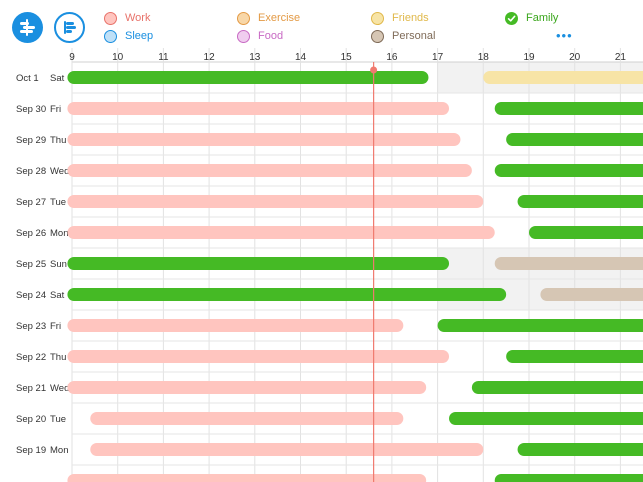  What do you see at coordinates (31, 450) in the screenshot?
I see `row-date-label: Sep 19` at bounding box center [31, 450].